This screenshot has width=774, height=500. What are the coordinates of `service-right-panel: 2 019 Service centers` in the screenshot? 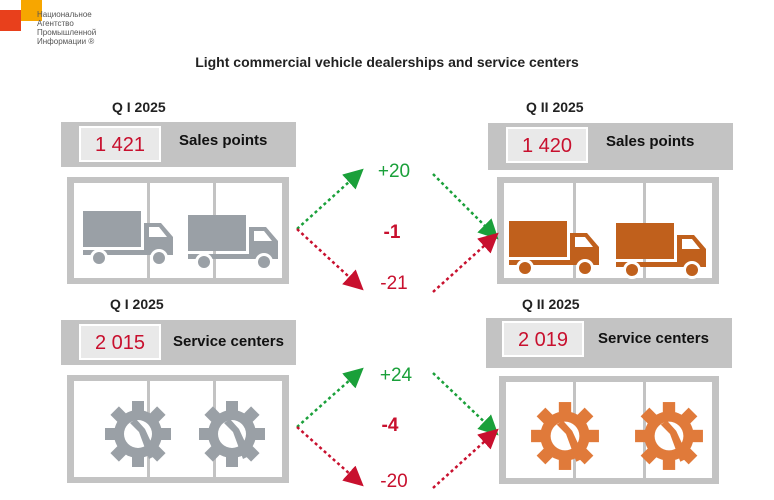 It's located at (609, 343).